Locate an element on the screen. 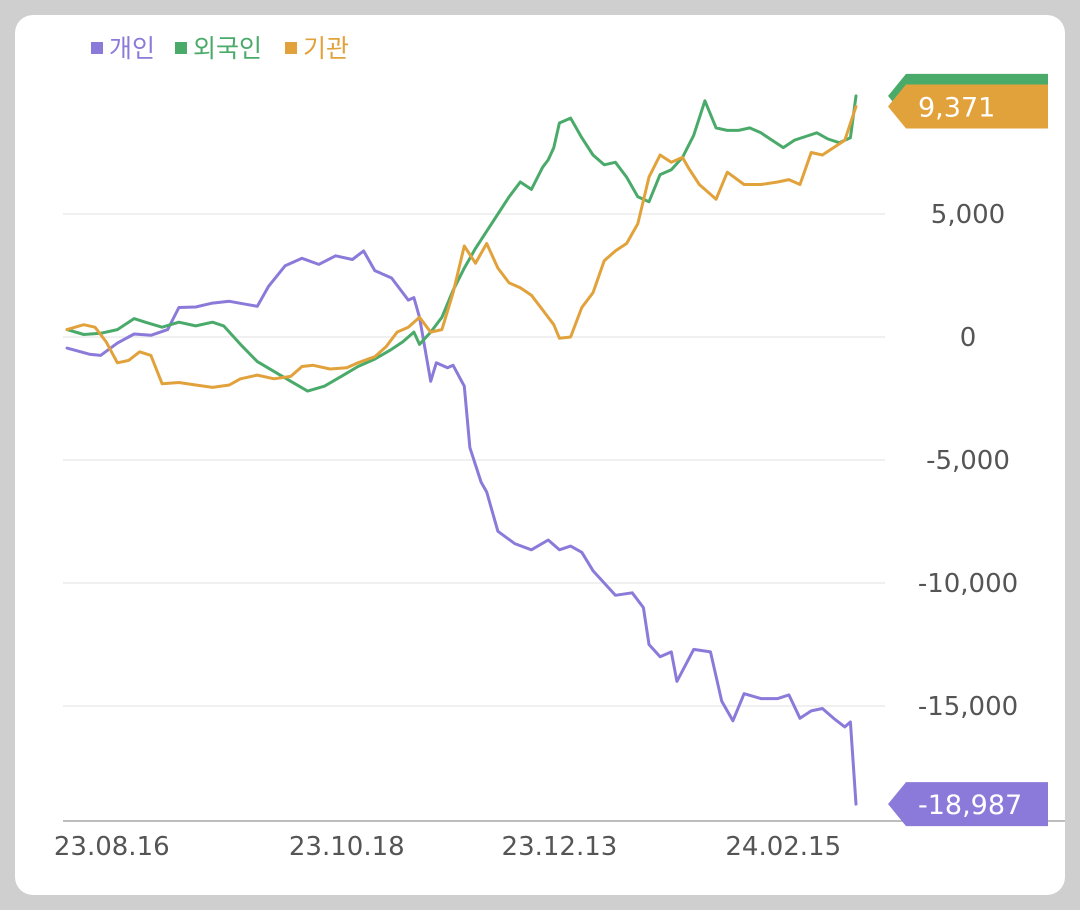 This screenshot has height=910, width=1080. x-tick-label: 23.08.16 is located at coordinates (112, 847).